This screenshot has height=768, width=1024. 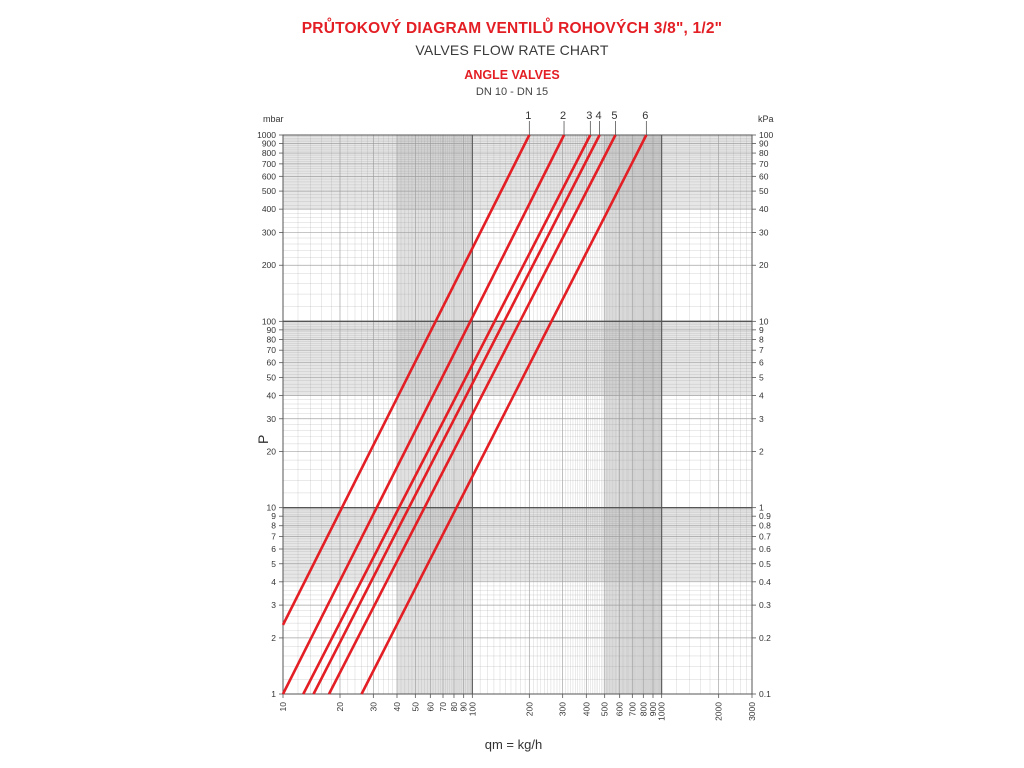 I want to click on series-label-4: 4, so click(x=599, y=116).